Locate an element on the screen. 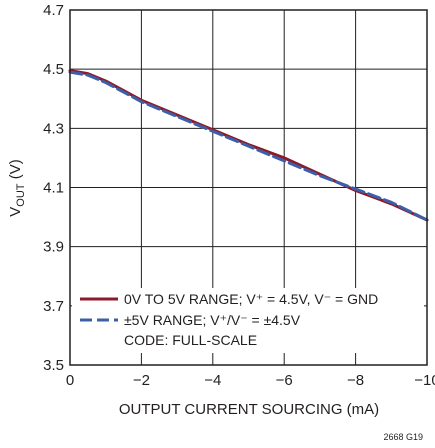  x-tick-label: −4 is located at coordinates (212, 380).